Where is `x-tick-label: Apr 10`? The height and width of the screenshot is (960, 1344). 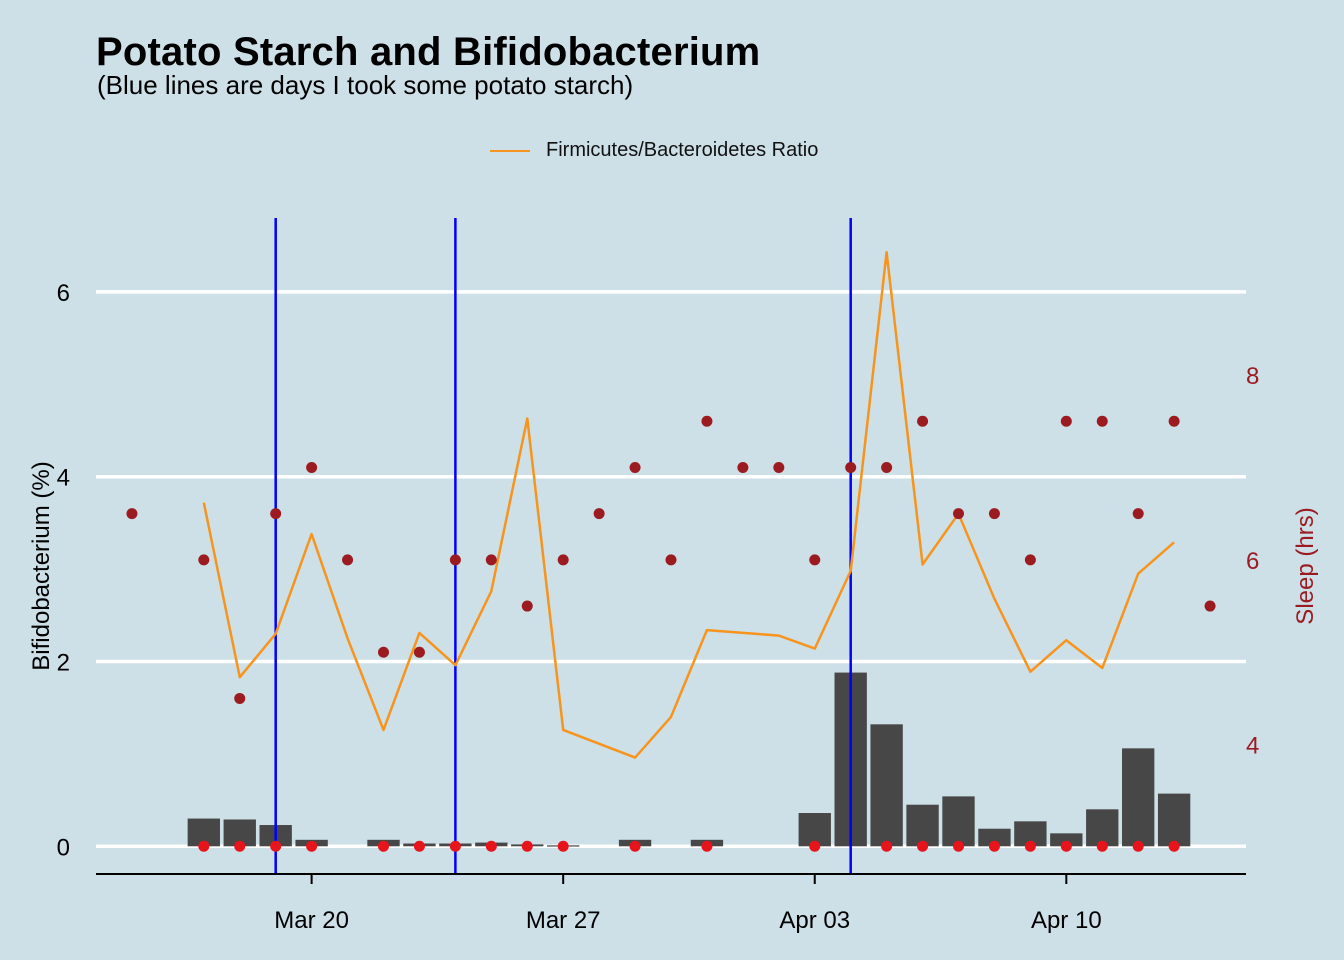 x-tick-label: Apr 10 is located at coordinates (1066, 920).